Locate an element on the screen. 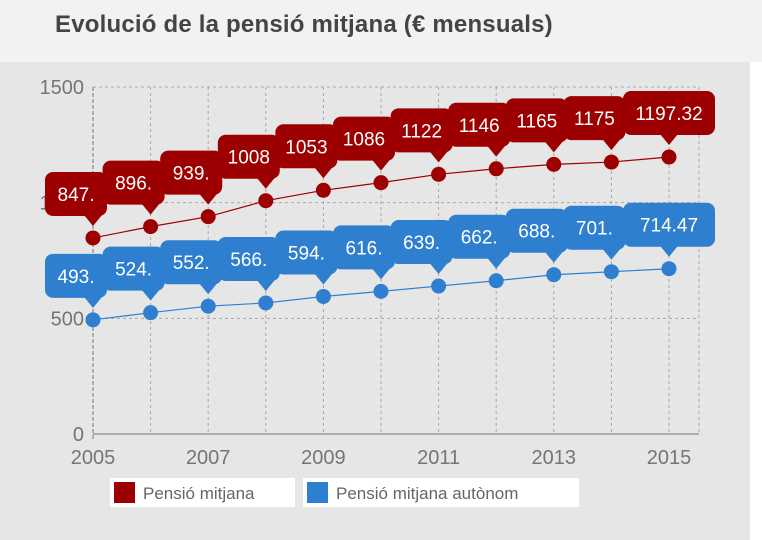  data-callout: 524. is located at coordinates (133, 273).